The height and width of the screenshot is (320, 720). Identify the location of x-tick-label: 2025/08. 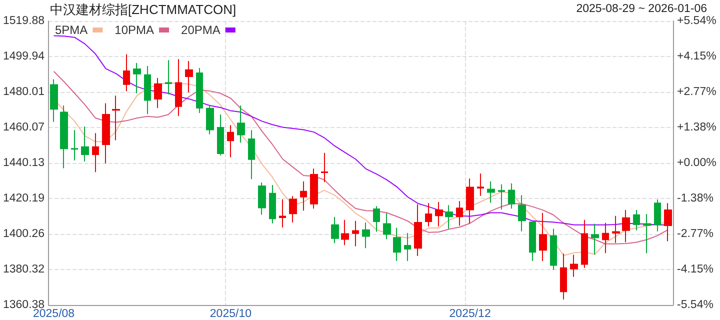
(53, 314).